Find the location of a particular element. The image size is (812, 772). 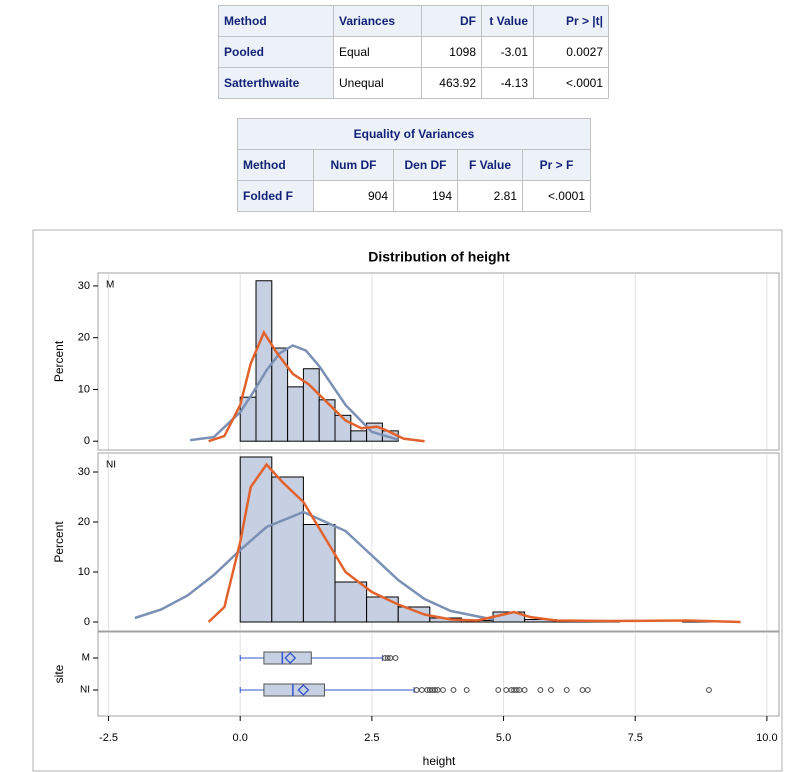

cell: -4.13 is located at coordinates (507, 83).